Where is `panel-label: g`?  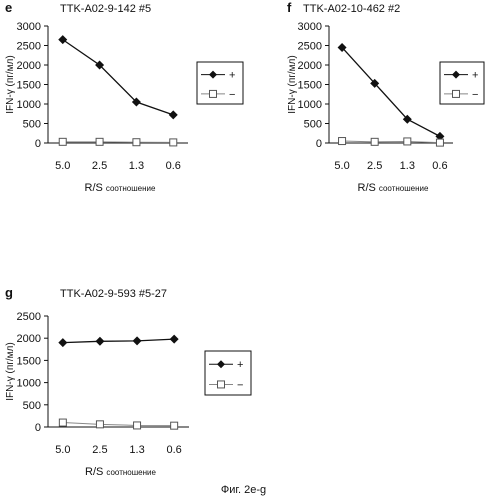 panel-label: g is located at coordinates (9, 292).